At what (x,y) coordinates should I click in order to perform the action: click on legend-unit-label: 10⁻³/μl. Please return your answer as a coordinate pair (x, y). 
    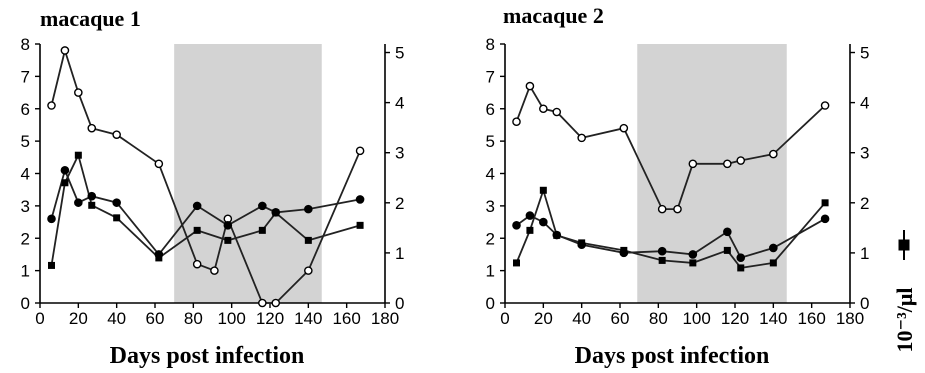
    Looking at the image, I should click on (904, 320).